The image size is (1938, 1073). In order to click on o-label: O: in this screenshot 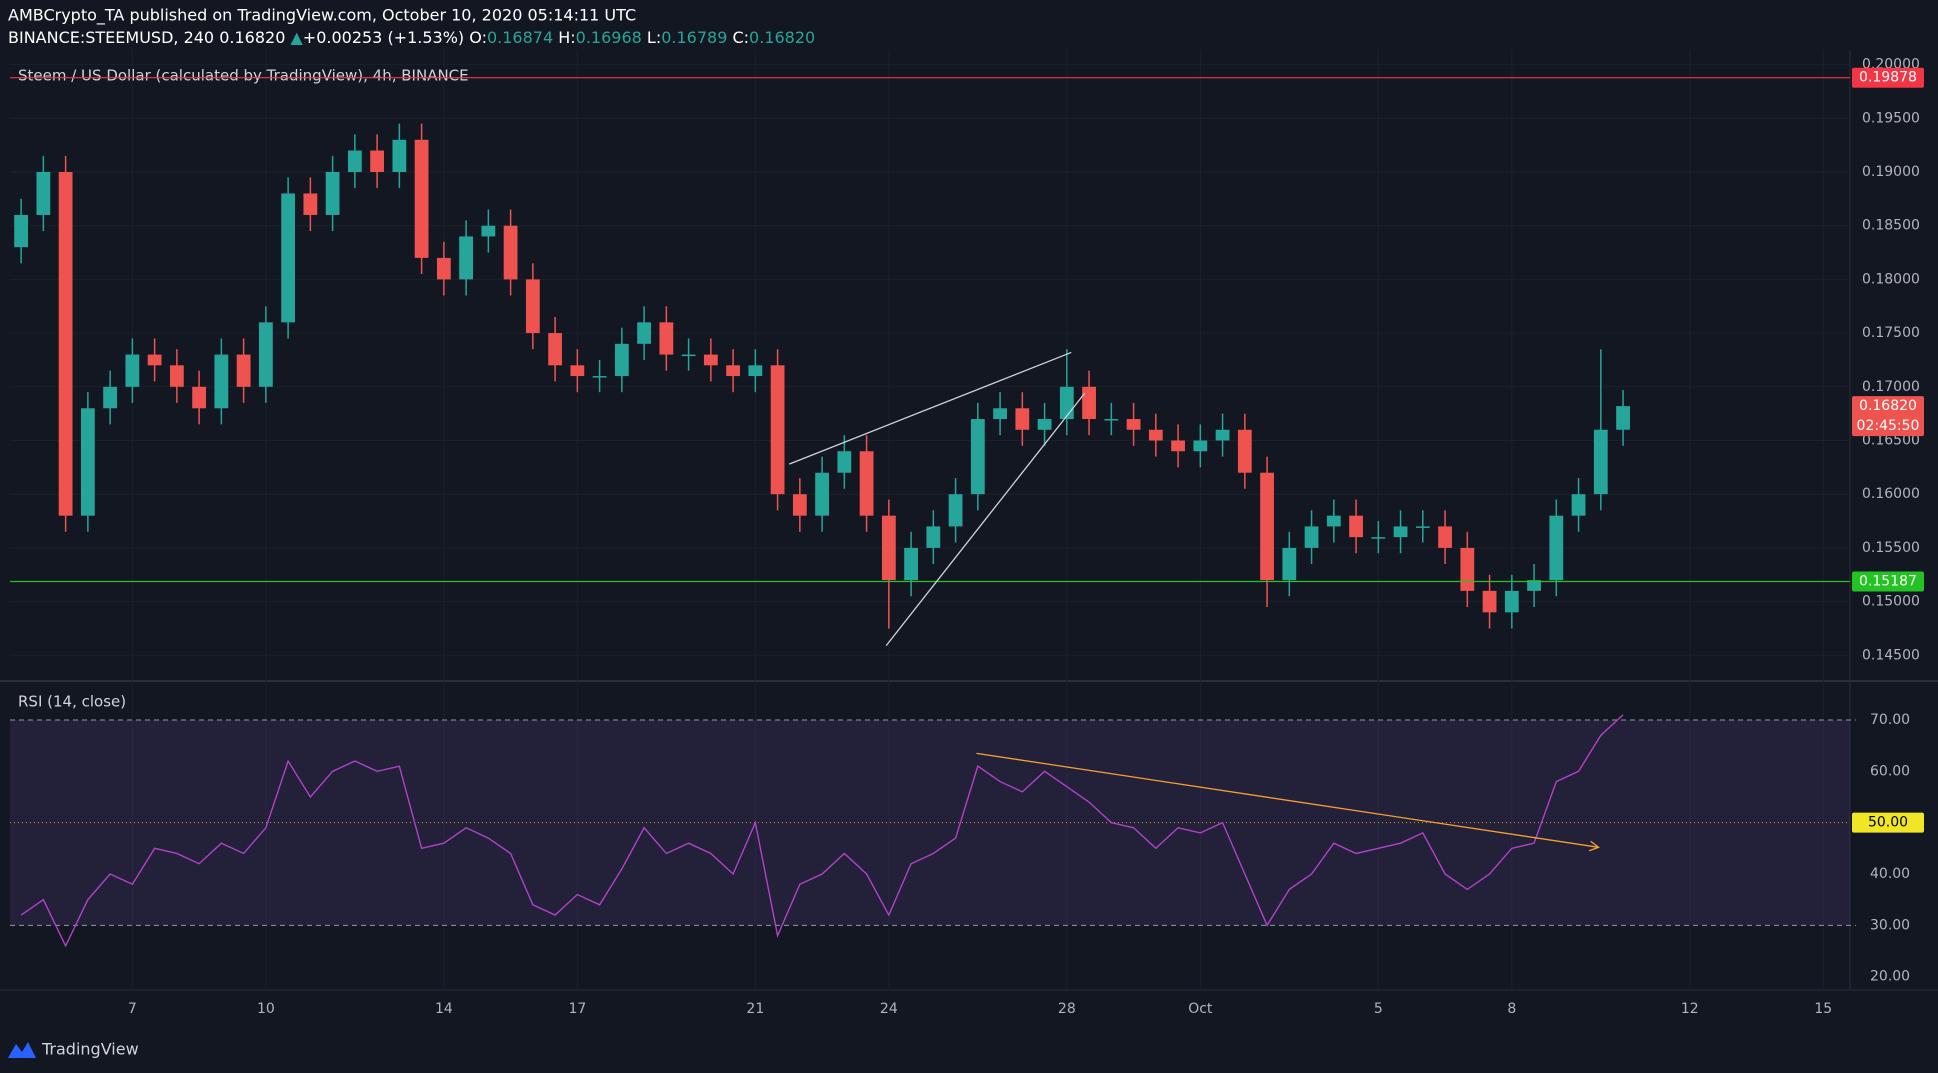, I will do `click(478, 37)`.